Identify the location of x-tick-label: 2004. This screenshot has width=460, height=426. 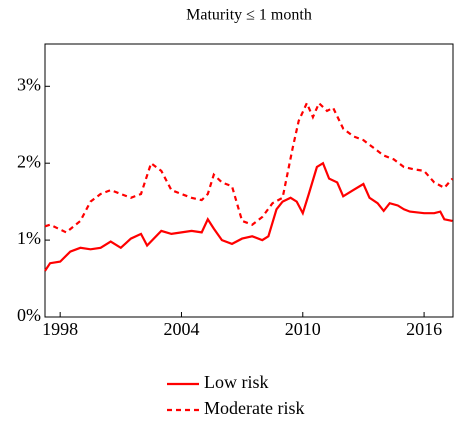
(181, 329).